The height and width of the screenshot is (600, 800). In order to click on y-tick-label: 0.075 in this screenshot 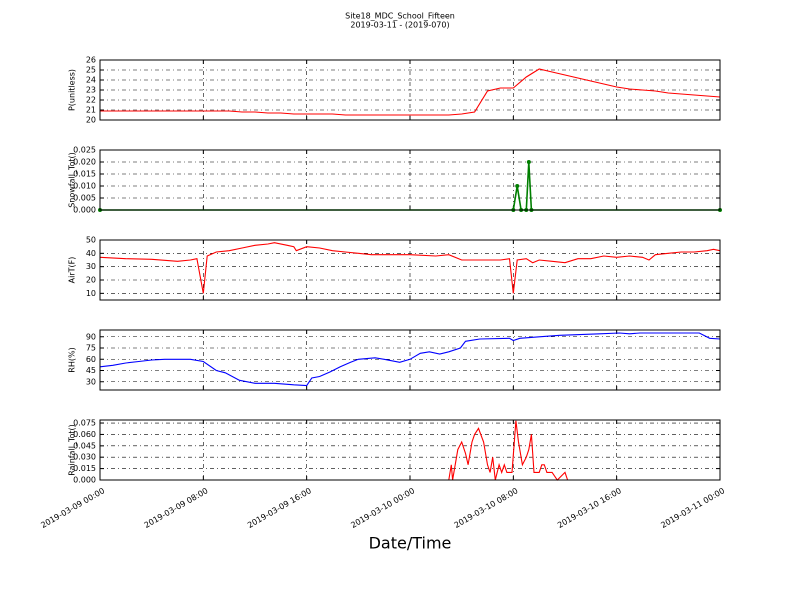, I will do `click(84, 423)`.